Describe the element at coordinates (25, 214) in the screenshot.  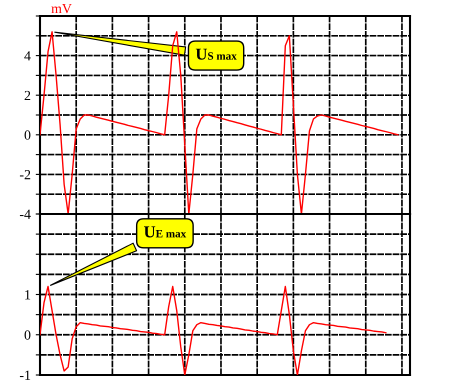
I see `y-tick-label: -4` at that location.